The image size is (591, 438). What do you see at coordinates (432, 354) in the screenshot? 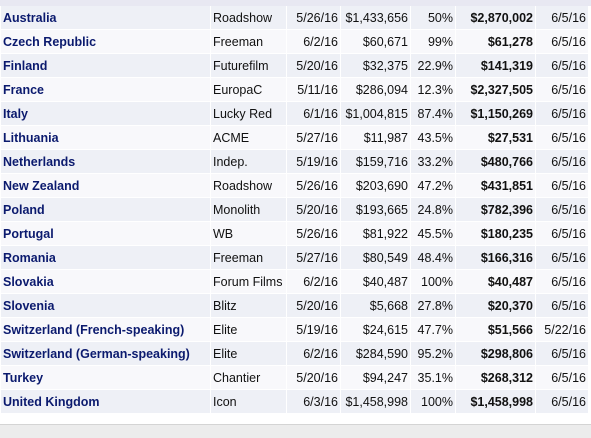
I see `opening-share: 95.2%` at bounding box center [432, 354].